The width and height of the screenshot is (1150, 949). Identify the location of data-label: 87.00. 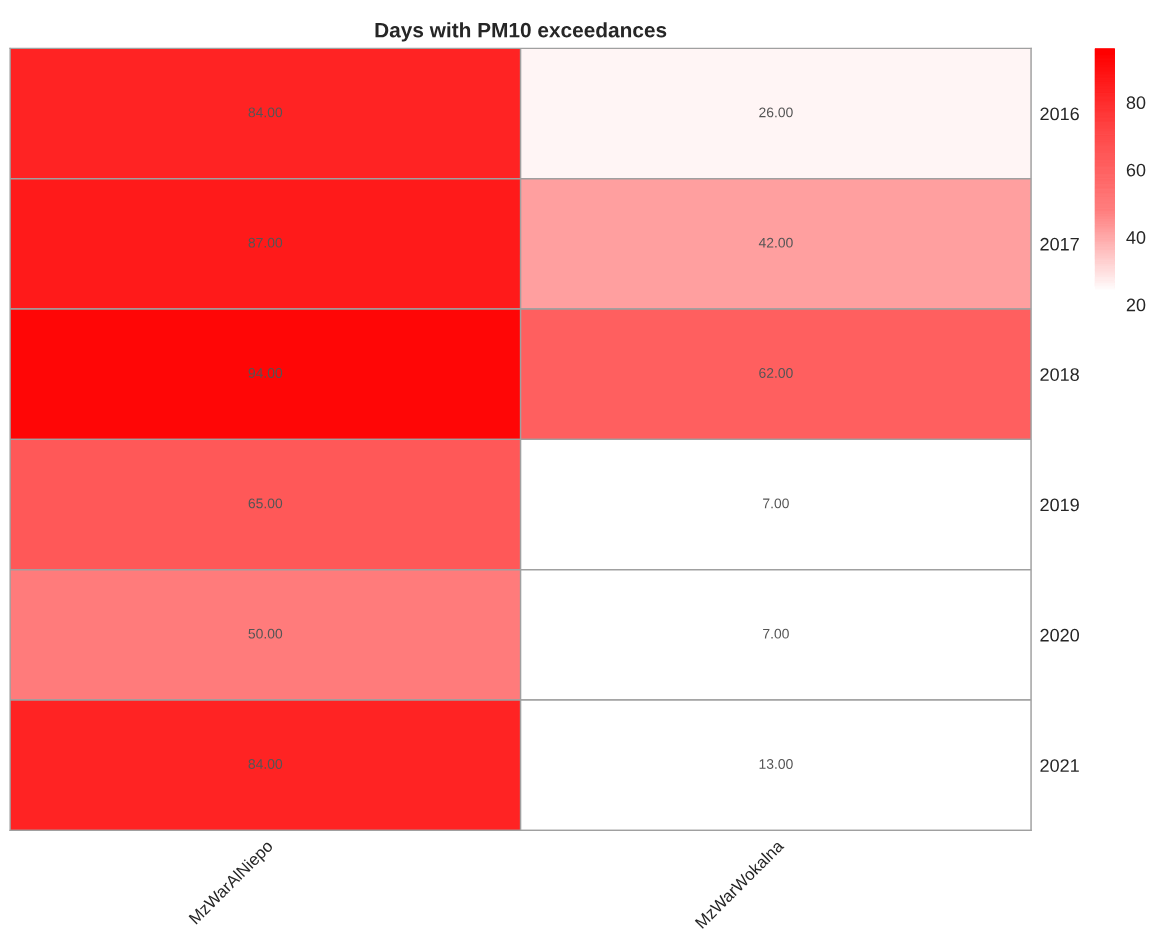
(265, 242).